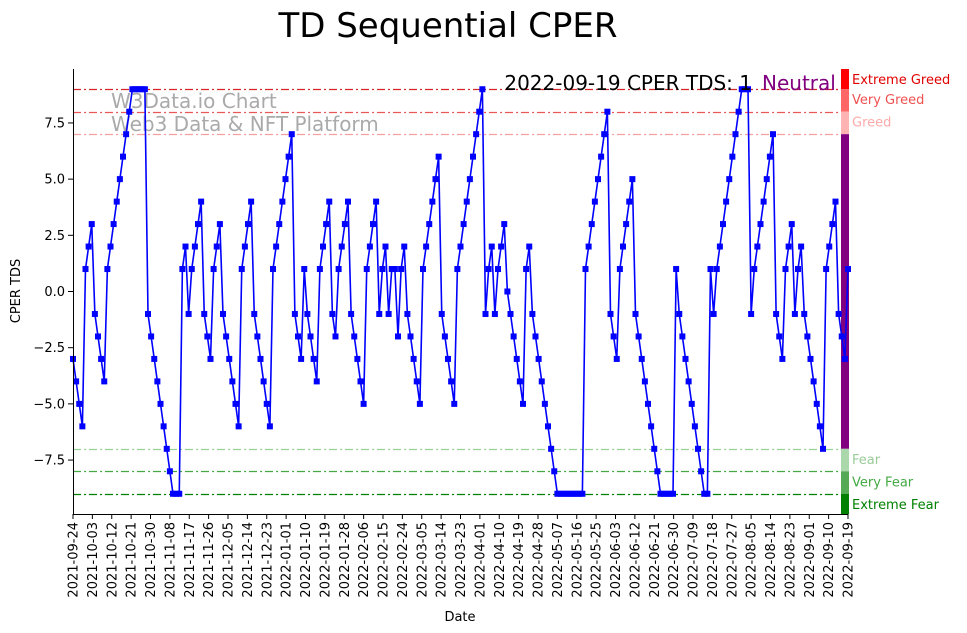  What do you see at coordinates (674, 560) in the screenshot?
I see `x-tick-label: 2022-06-30` at bounding box center [674, 560].